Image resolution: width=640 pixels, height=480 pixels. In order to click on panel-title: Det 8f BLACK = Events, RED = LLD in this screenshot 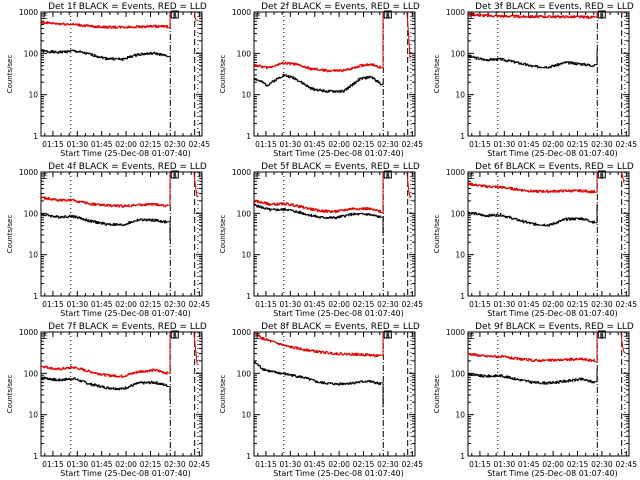, I will do `click(340, 327)`.